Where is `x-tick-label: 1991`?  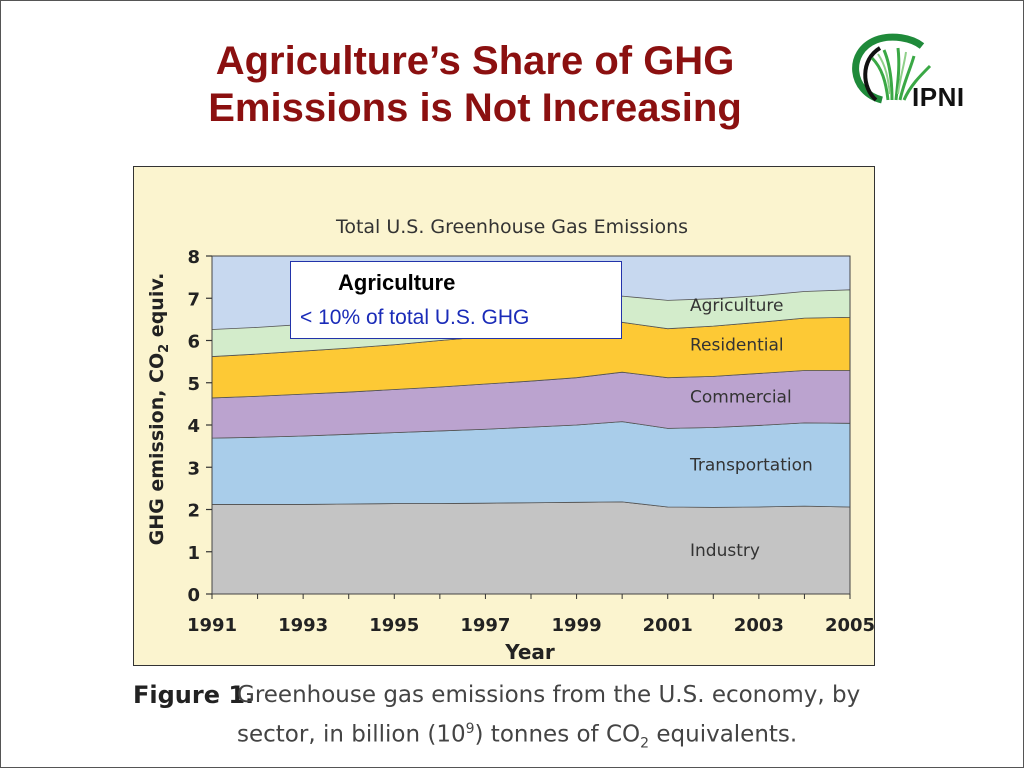 x-tick-label: 1991 is located at coordinates (212, 625).